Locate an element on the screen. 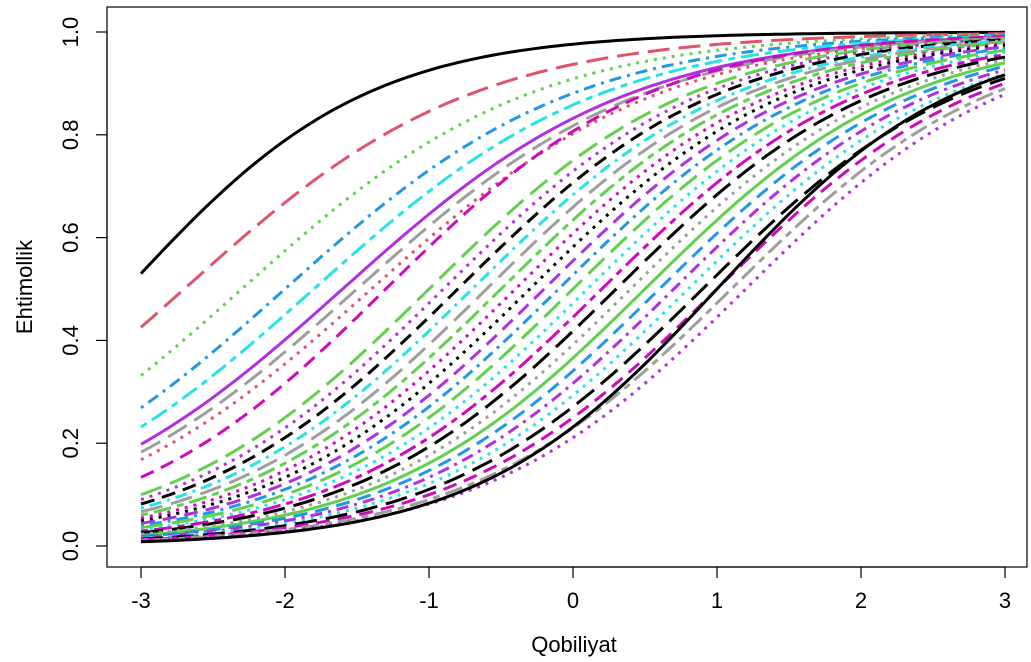  y-tick-label: 0.6 is located at coordinates (70, 237).